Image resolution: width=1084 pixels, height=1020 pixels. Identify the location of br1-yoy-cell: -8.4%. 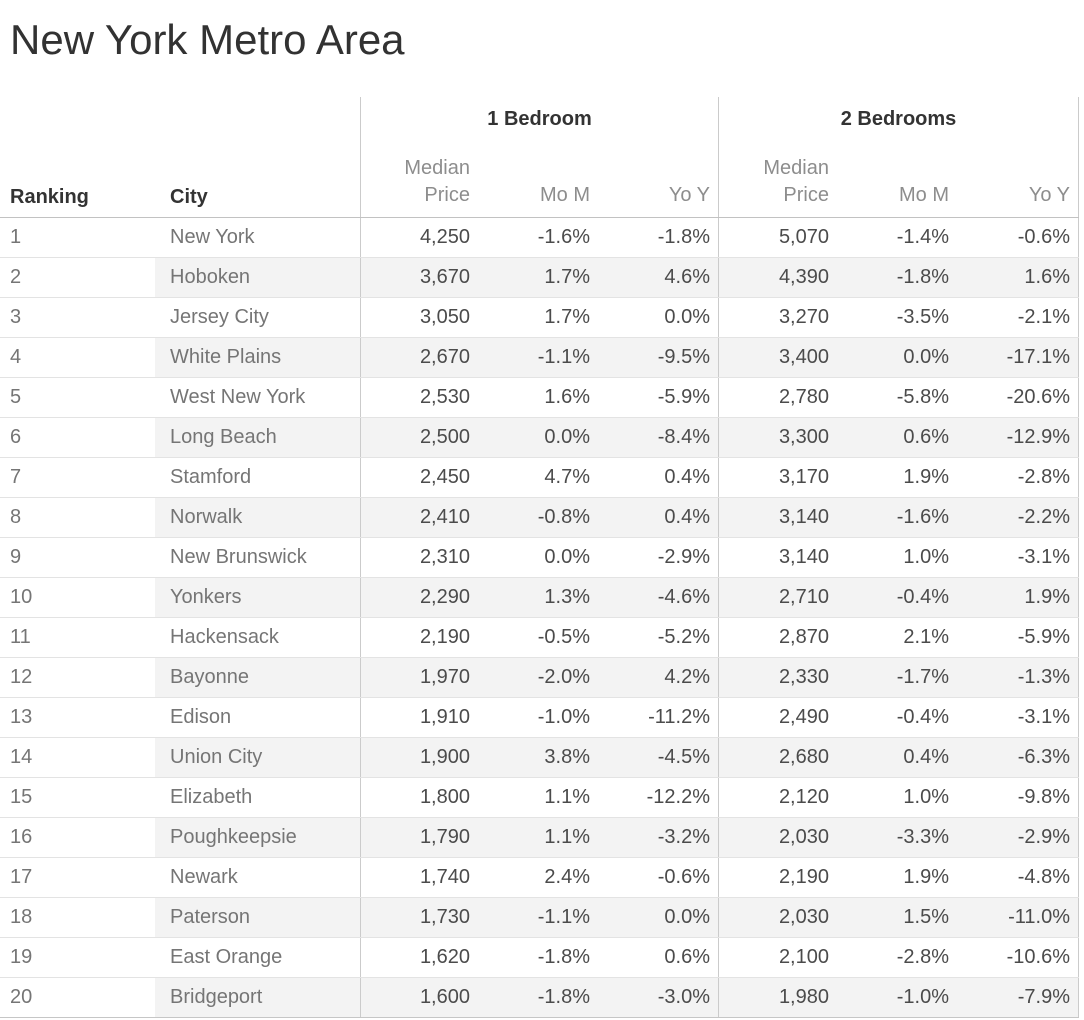
(655, 437).